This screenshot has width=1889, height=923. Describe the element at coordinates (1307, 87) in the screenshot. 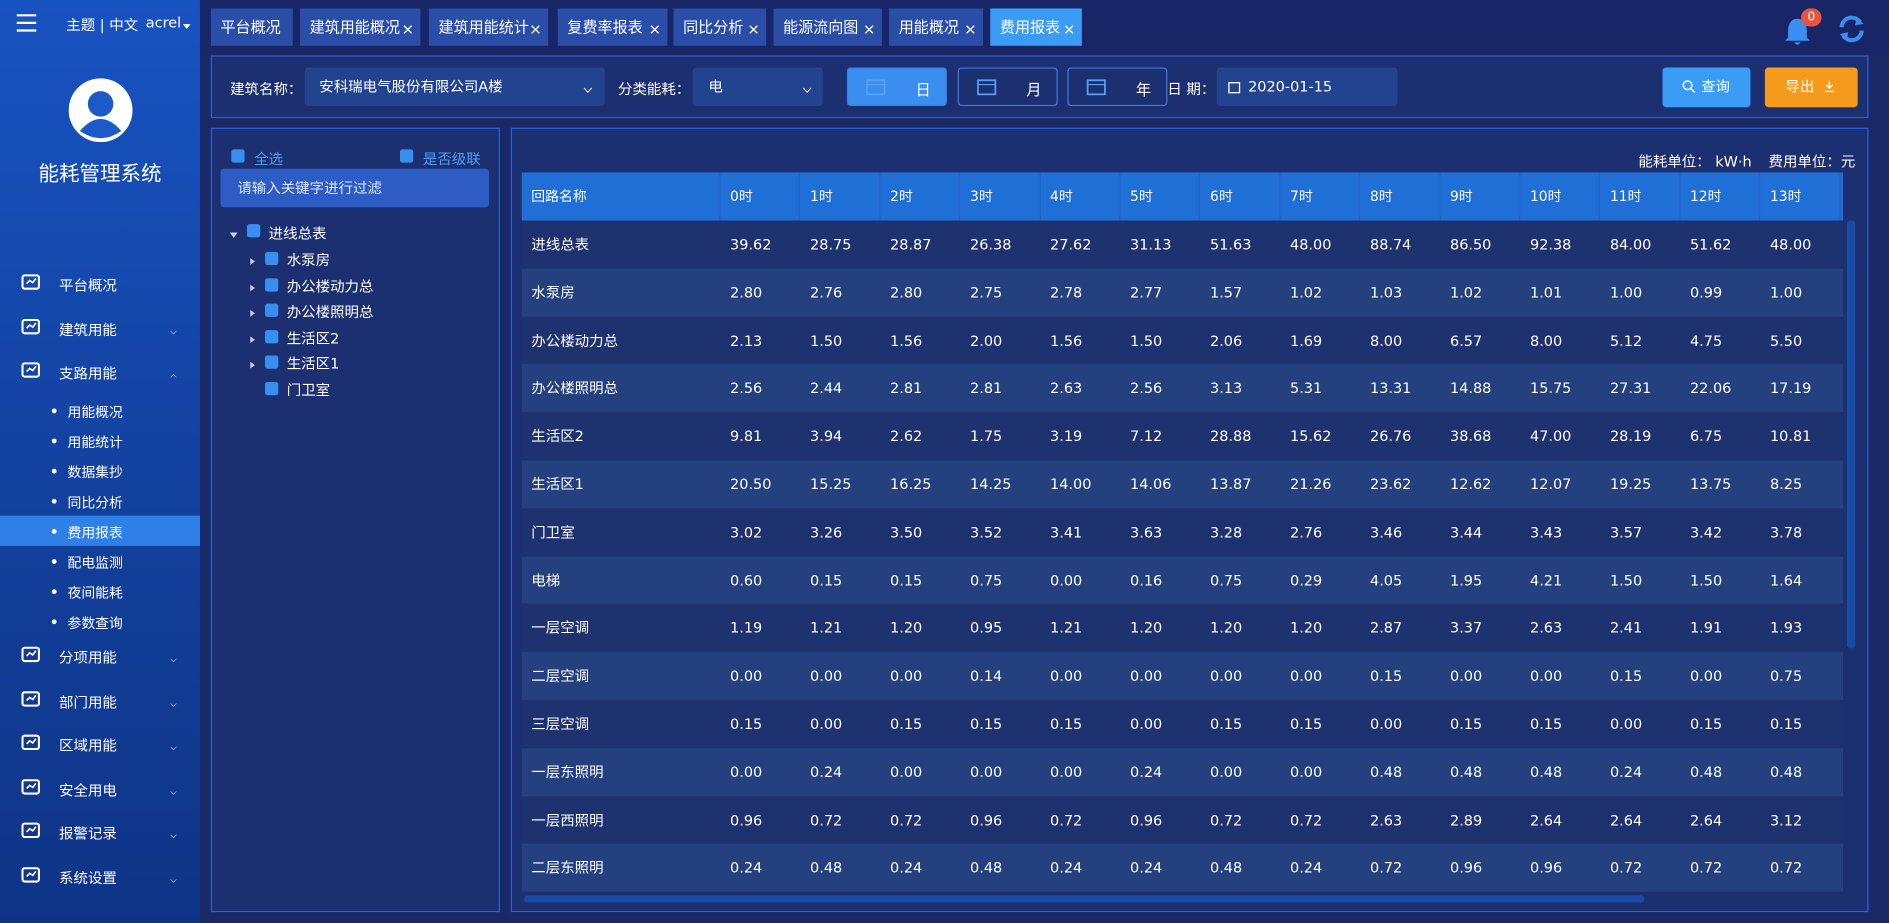

I see `date-input: 2020-01-15` at that location.